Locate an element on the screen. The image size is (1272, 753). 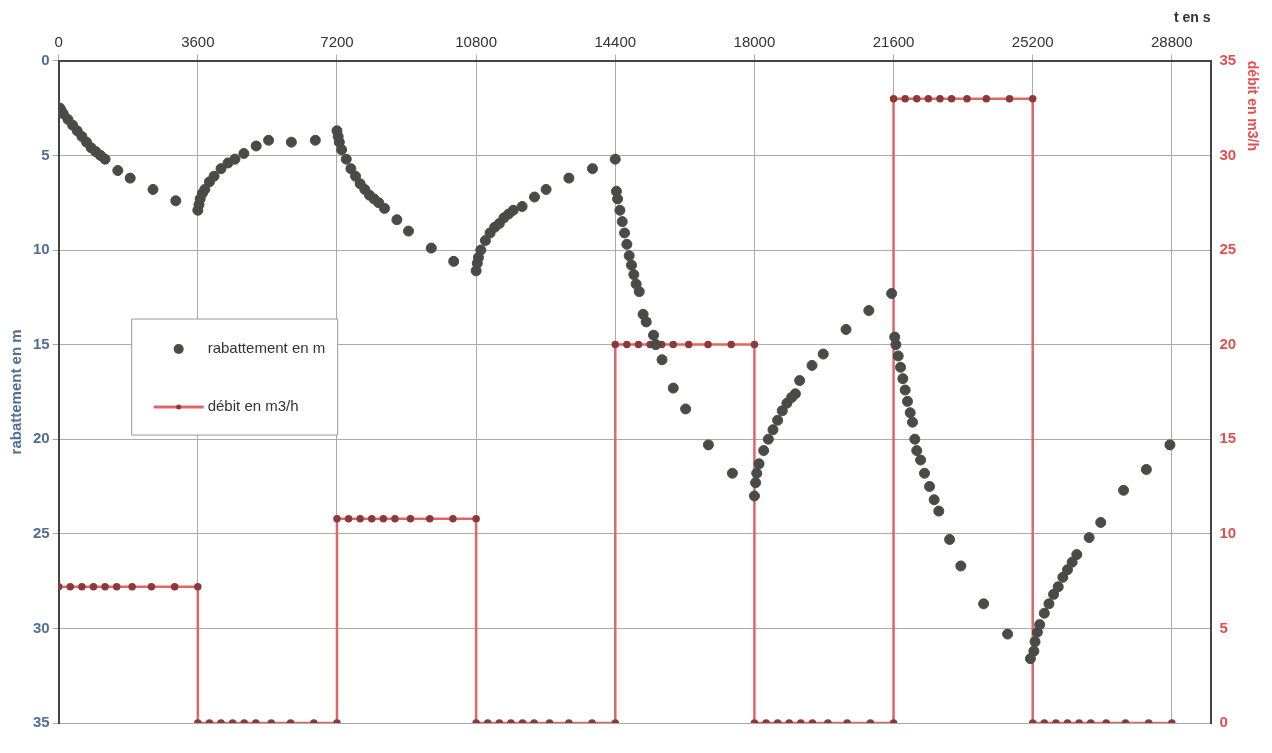
legend-label: débit en m3/h is located at coordinates (253, 406).